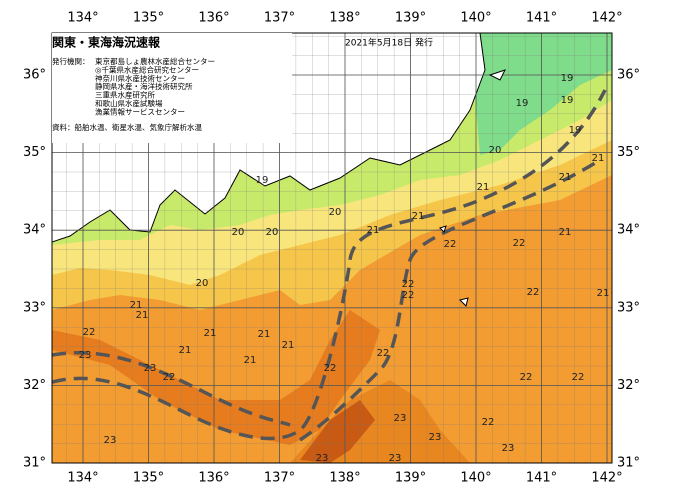 This screenshot has width=700, height=500. I want to click on issuer: 和歌山県水産試験場, so click(129, 103).